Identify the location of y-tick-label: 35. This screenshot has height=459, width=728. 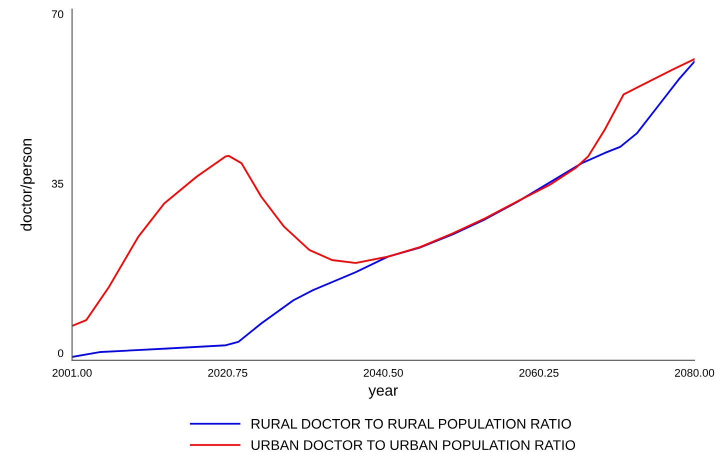
(58, 184).